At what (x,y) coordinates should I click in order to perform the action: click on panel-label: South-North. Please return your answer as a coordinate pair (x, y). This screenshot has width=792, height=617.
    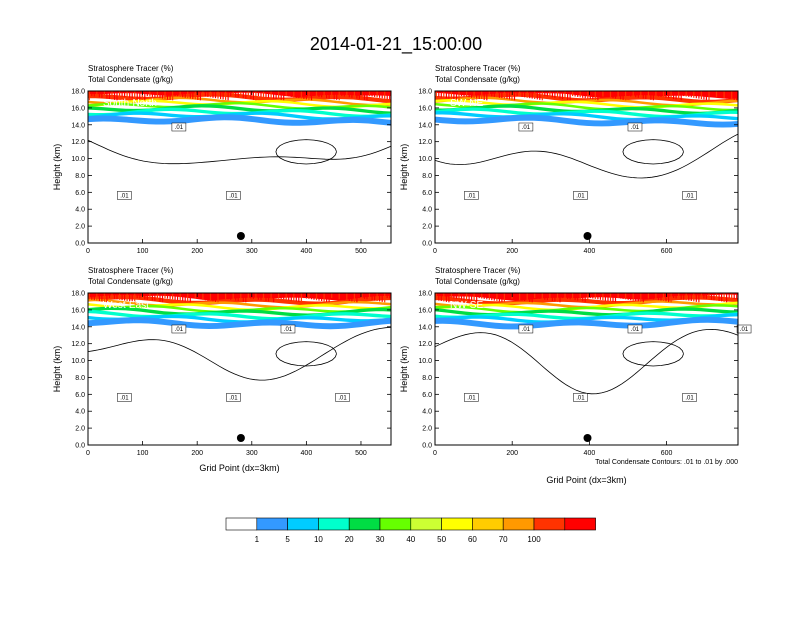
    Looking at the image, I should click on (130, 103).